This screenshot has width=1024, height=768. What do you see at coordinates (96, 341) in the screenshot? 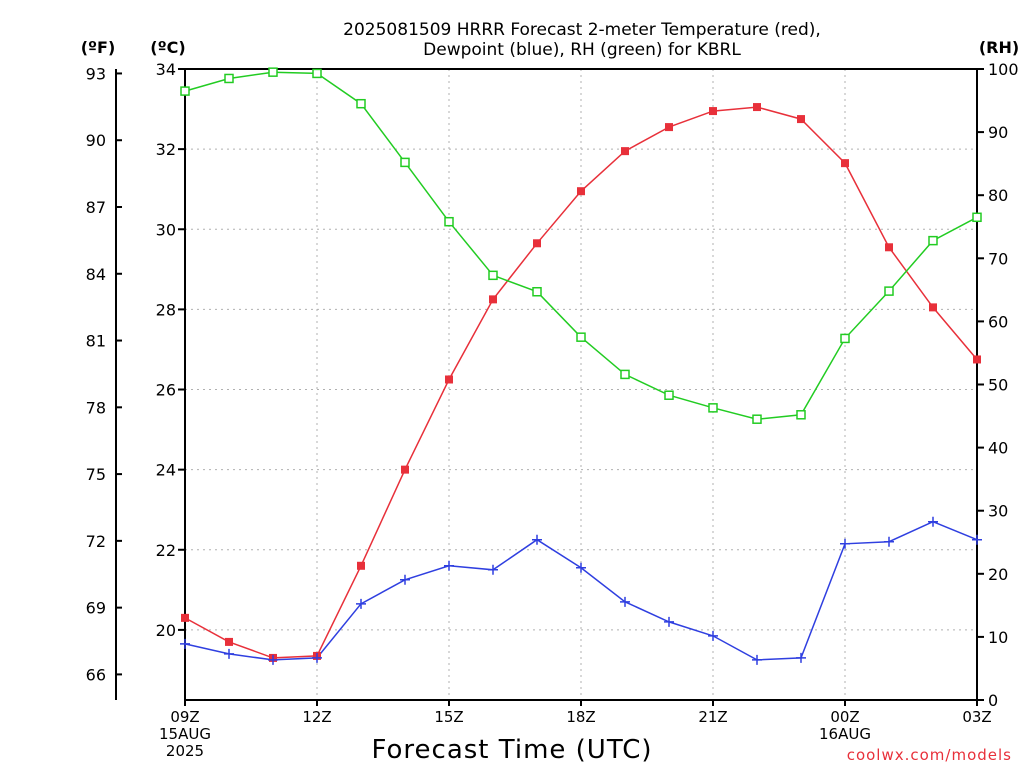
I see `fahrenheit-tick-label: 81` at bounding box center [96, 341].